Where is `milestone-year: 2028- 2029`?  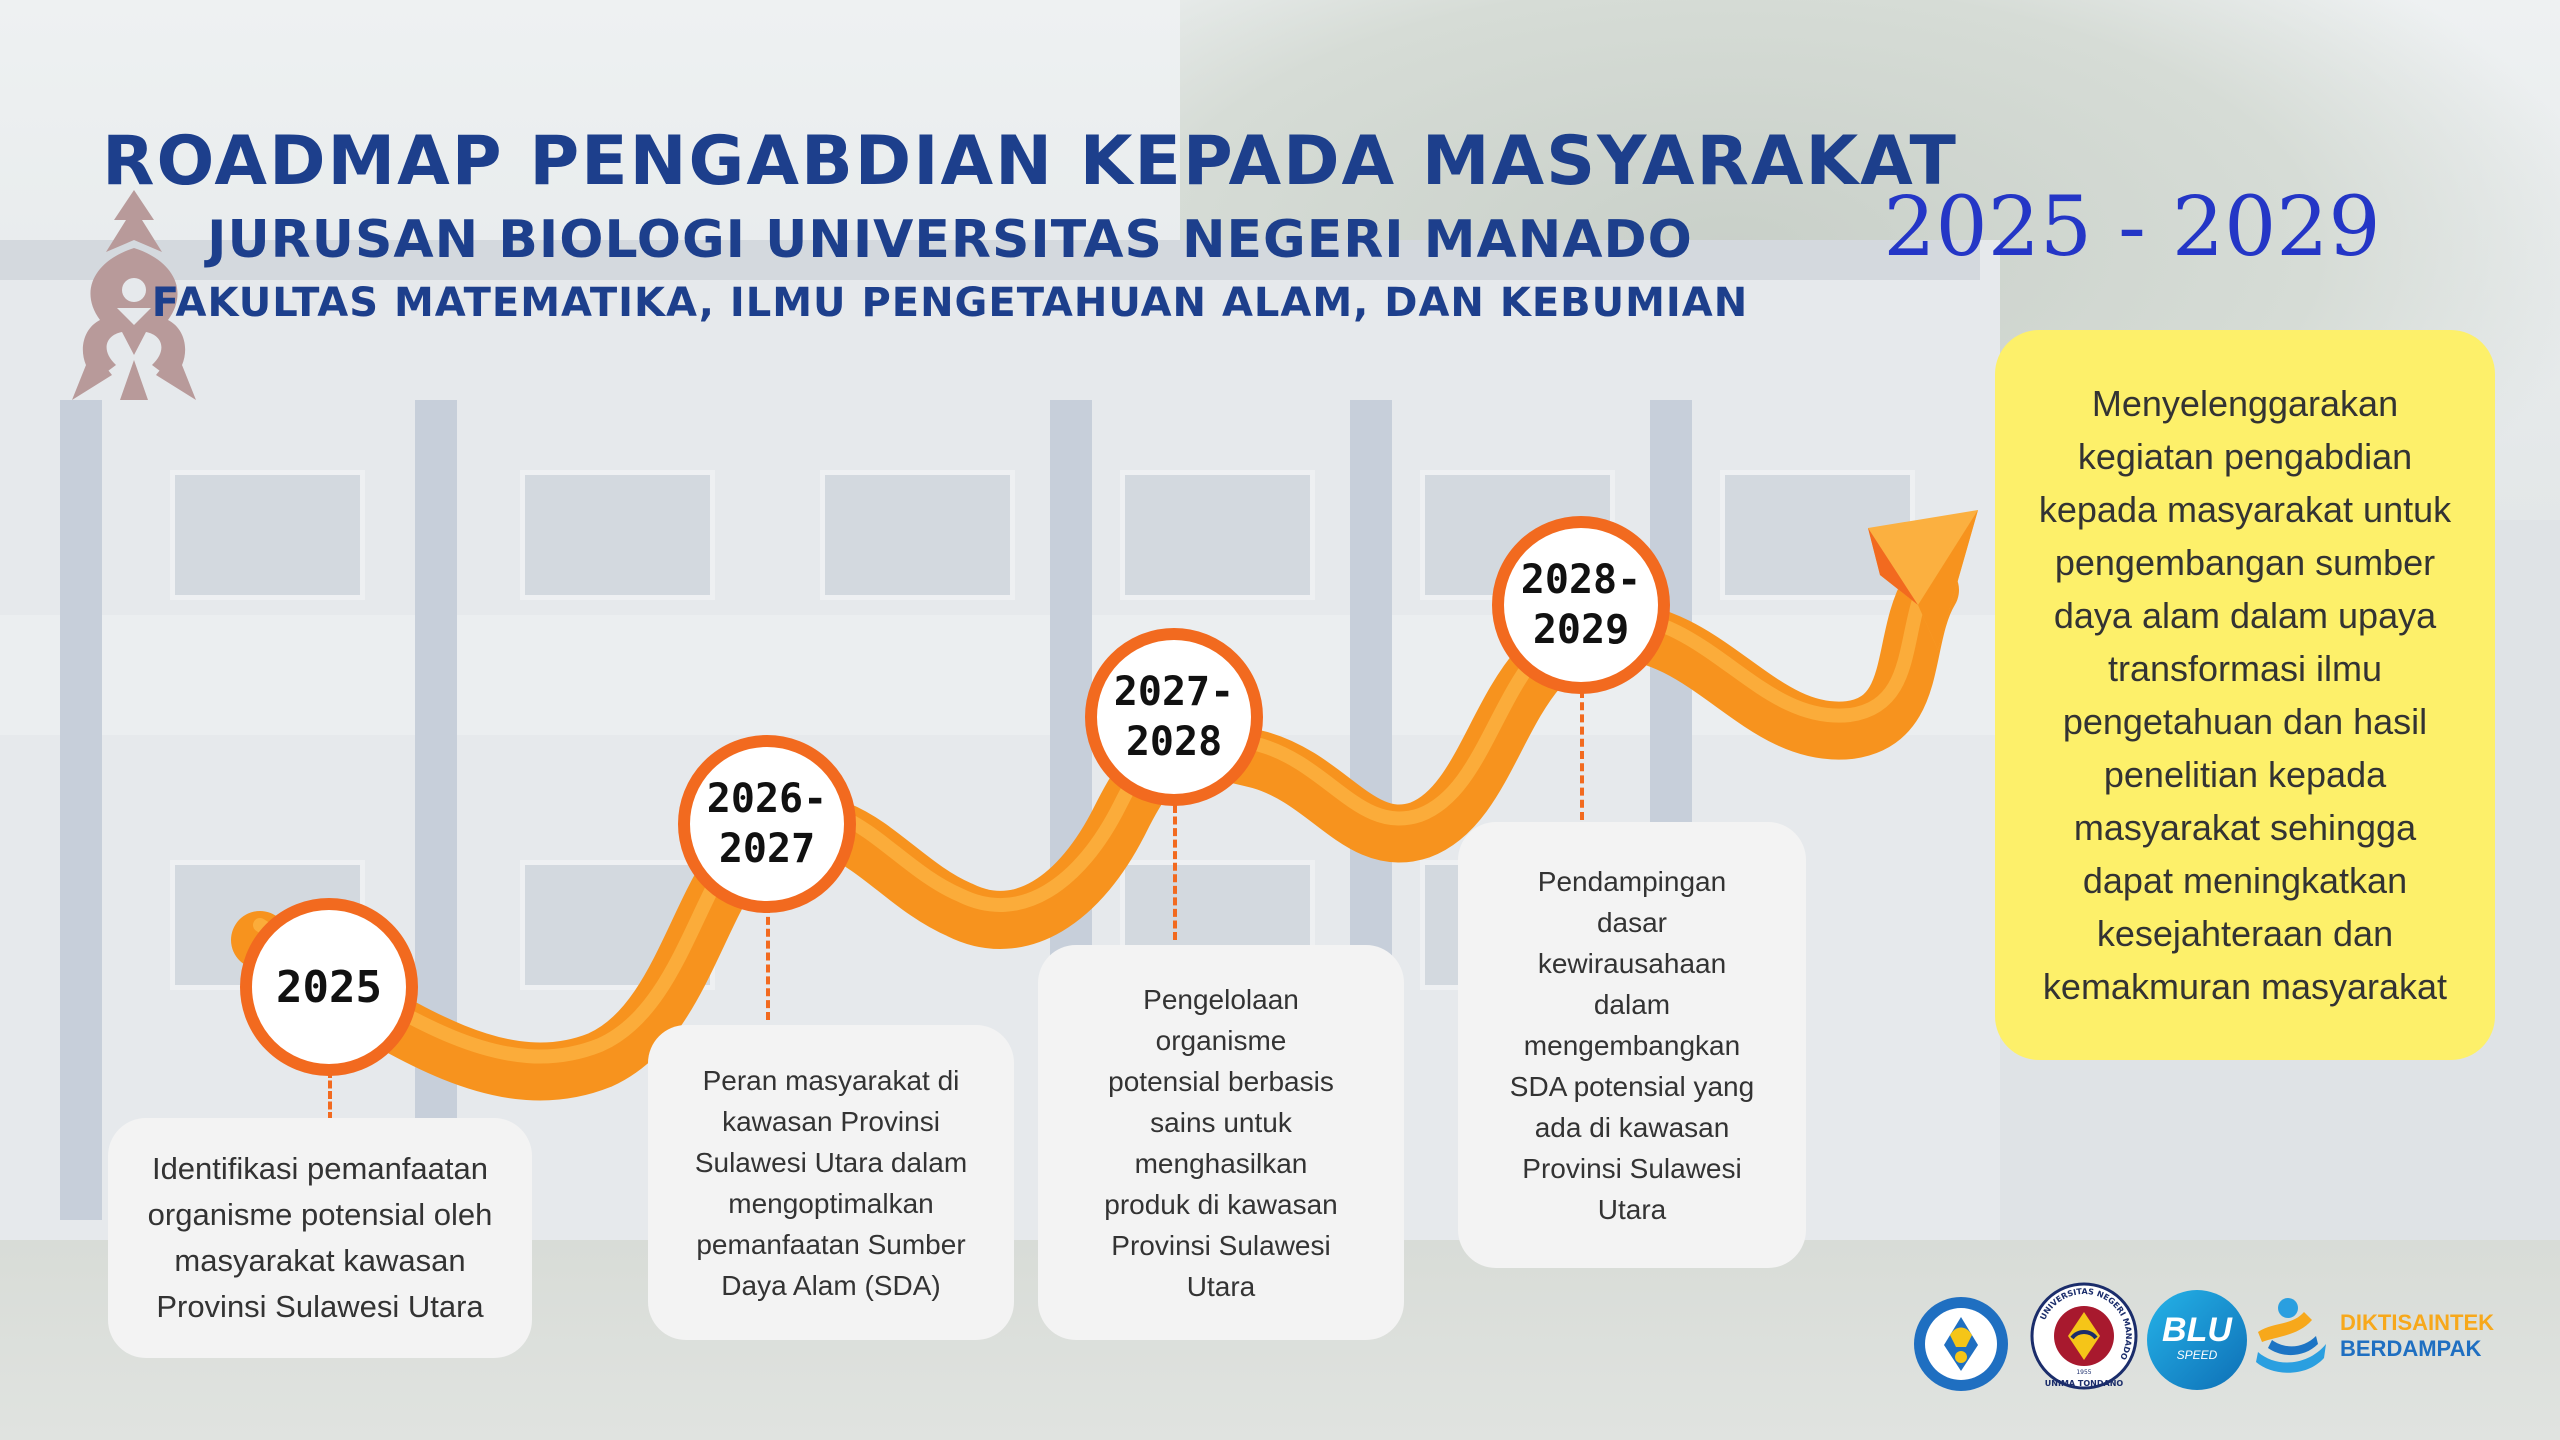 milestone-year: 2028- 2029 is located at coordinates (1581, 605).